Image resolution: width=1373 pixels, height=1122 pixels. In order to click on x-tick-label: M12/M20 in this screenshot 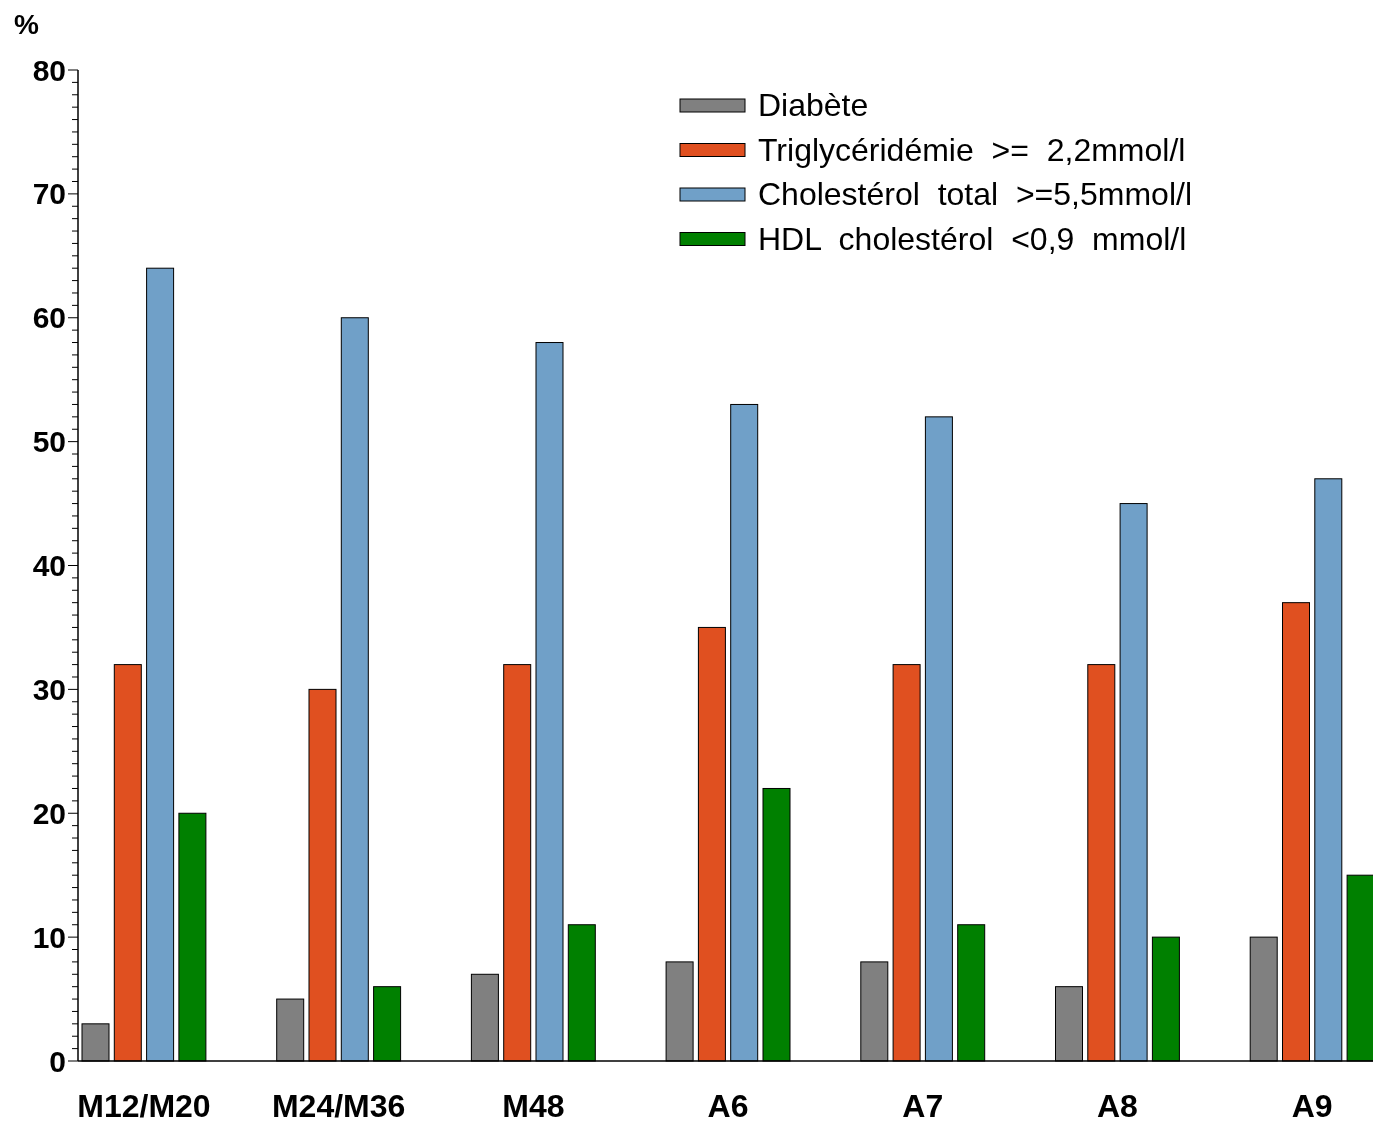, I will do `click(144, 1105)`.